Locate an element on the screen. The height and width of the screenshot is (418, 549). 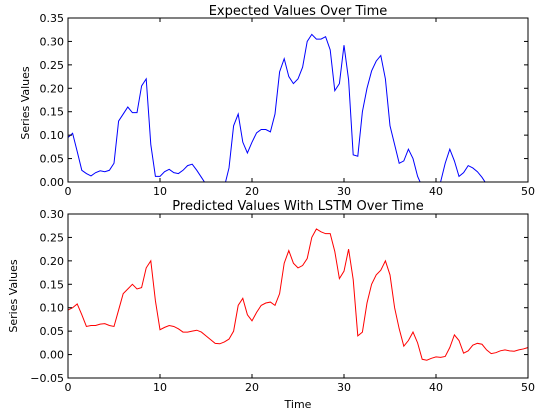
y-tick-label: 0.35 is located at coordinates (52, 18).